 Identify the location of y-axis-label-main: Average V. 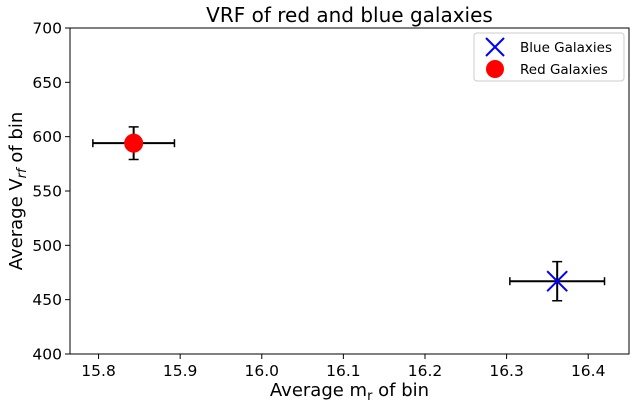
(16, 224).